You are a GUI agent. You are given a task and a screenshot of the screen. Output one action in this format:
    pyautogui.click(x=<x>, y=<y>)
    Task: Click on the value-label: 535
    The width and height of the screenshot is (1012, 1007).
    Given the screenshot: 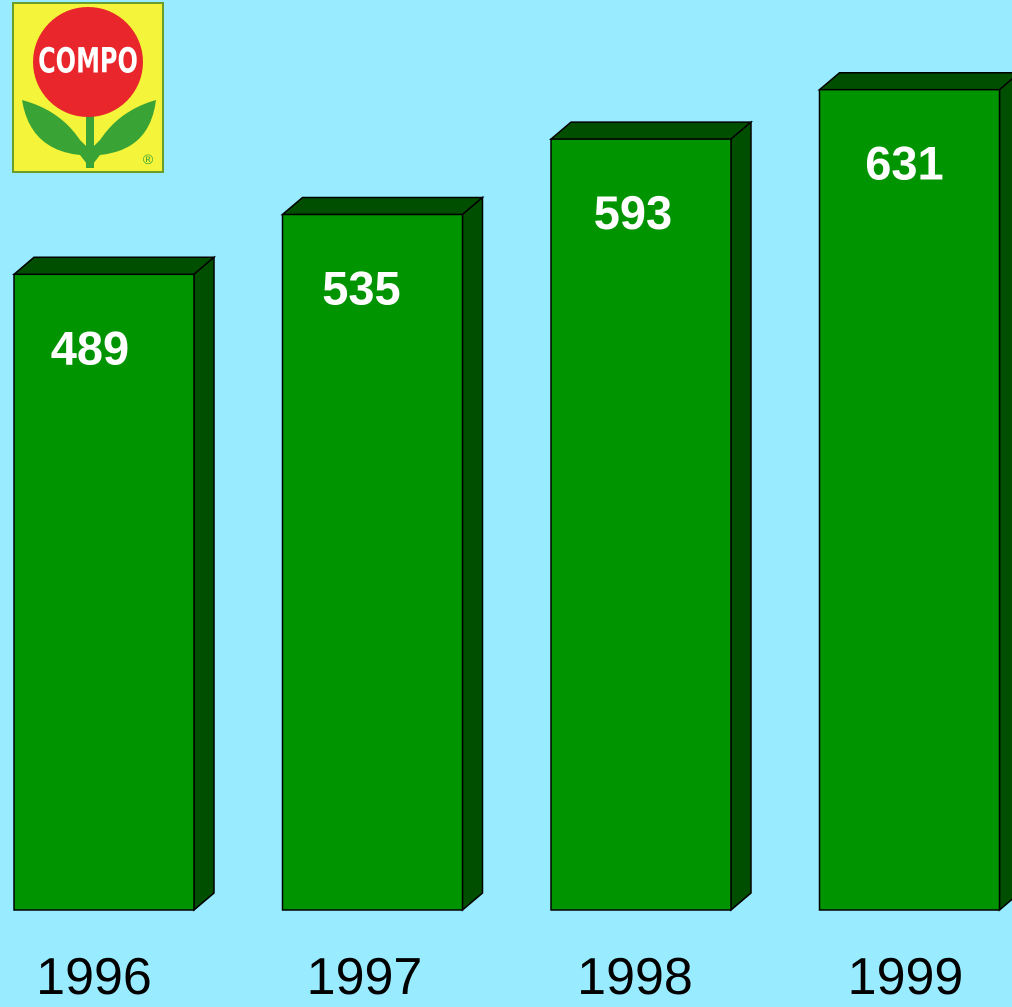 What is the action you would take?
    pyautogui.click(x=361, y=288)
    